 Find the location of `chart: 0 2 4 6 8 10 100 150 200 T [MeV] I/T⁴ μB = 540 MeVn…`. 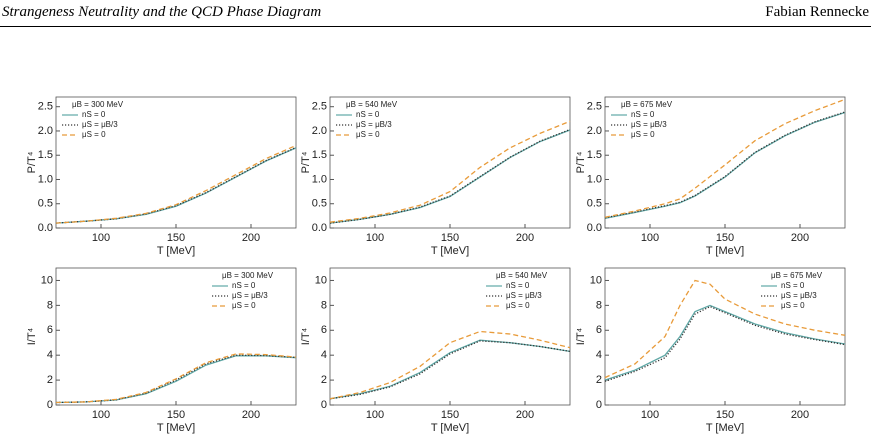

chart: 0 2 4 6 8 10 100 150 200 T [MeV] I/T⁴ μB = 540 MeVn… is located at coordinates (435, 350).